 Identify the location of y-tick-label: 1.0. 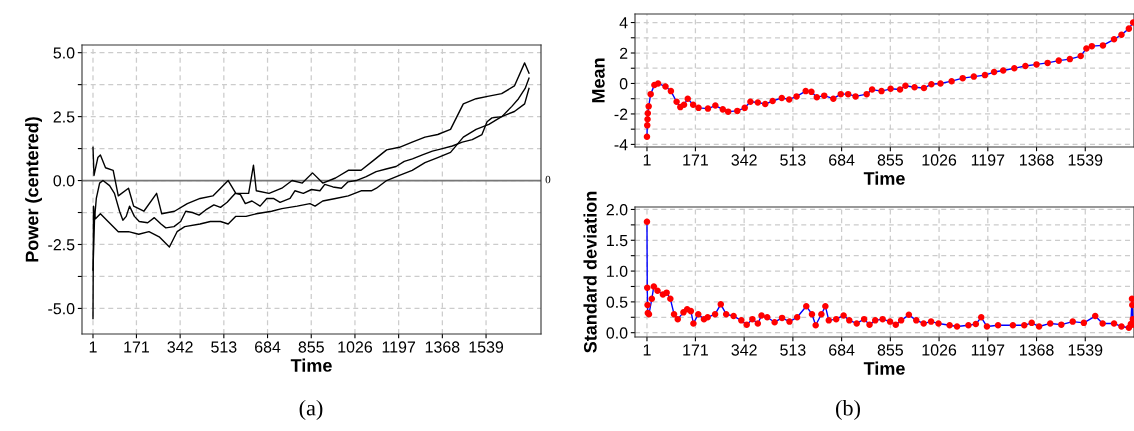
(617, 271).